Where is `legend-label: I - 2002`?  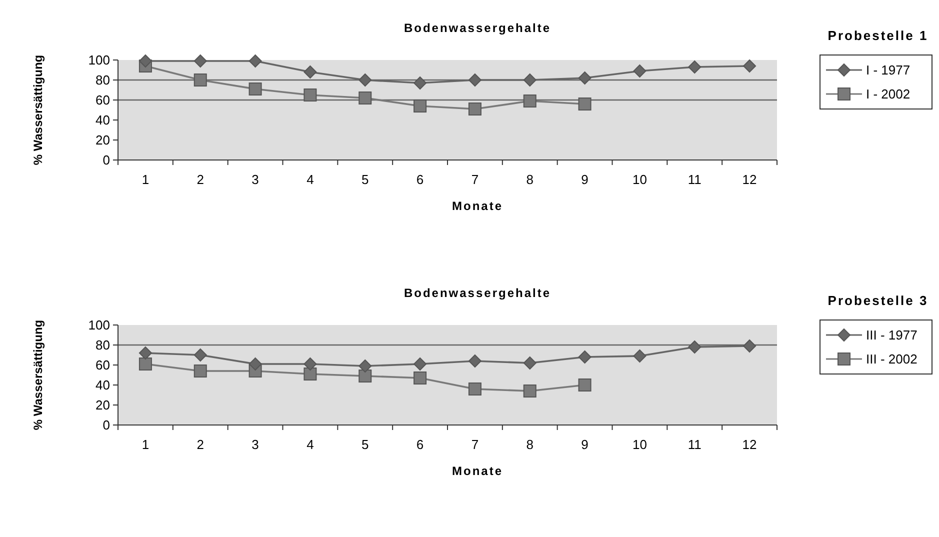
legend-label: I - 2002 is located at coordinates (888, 94).